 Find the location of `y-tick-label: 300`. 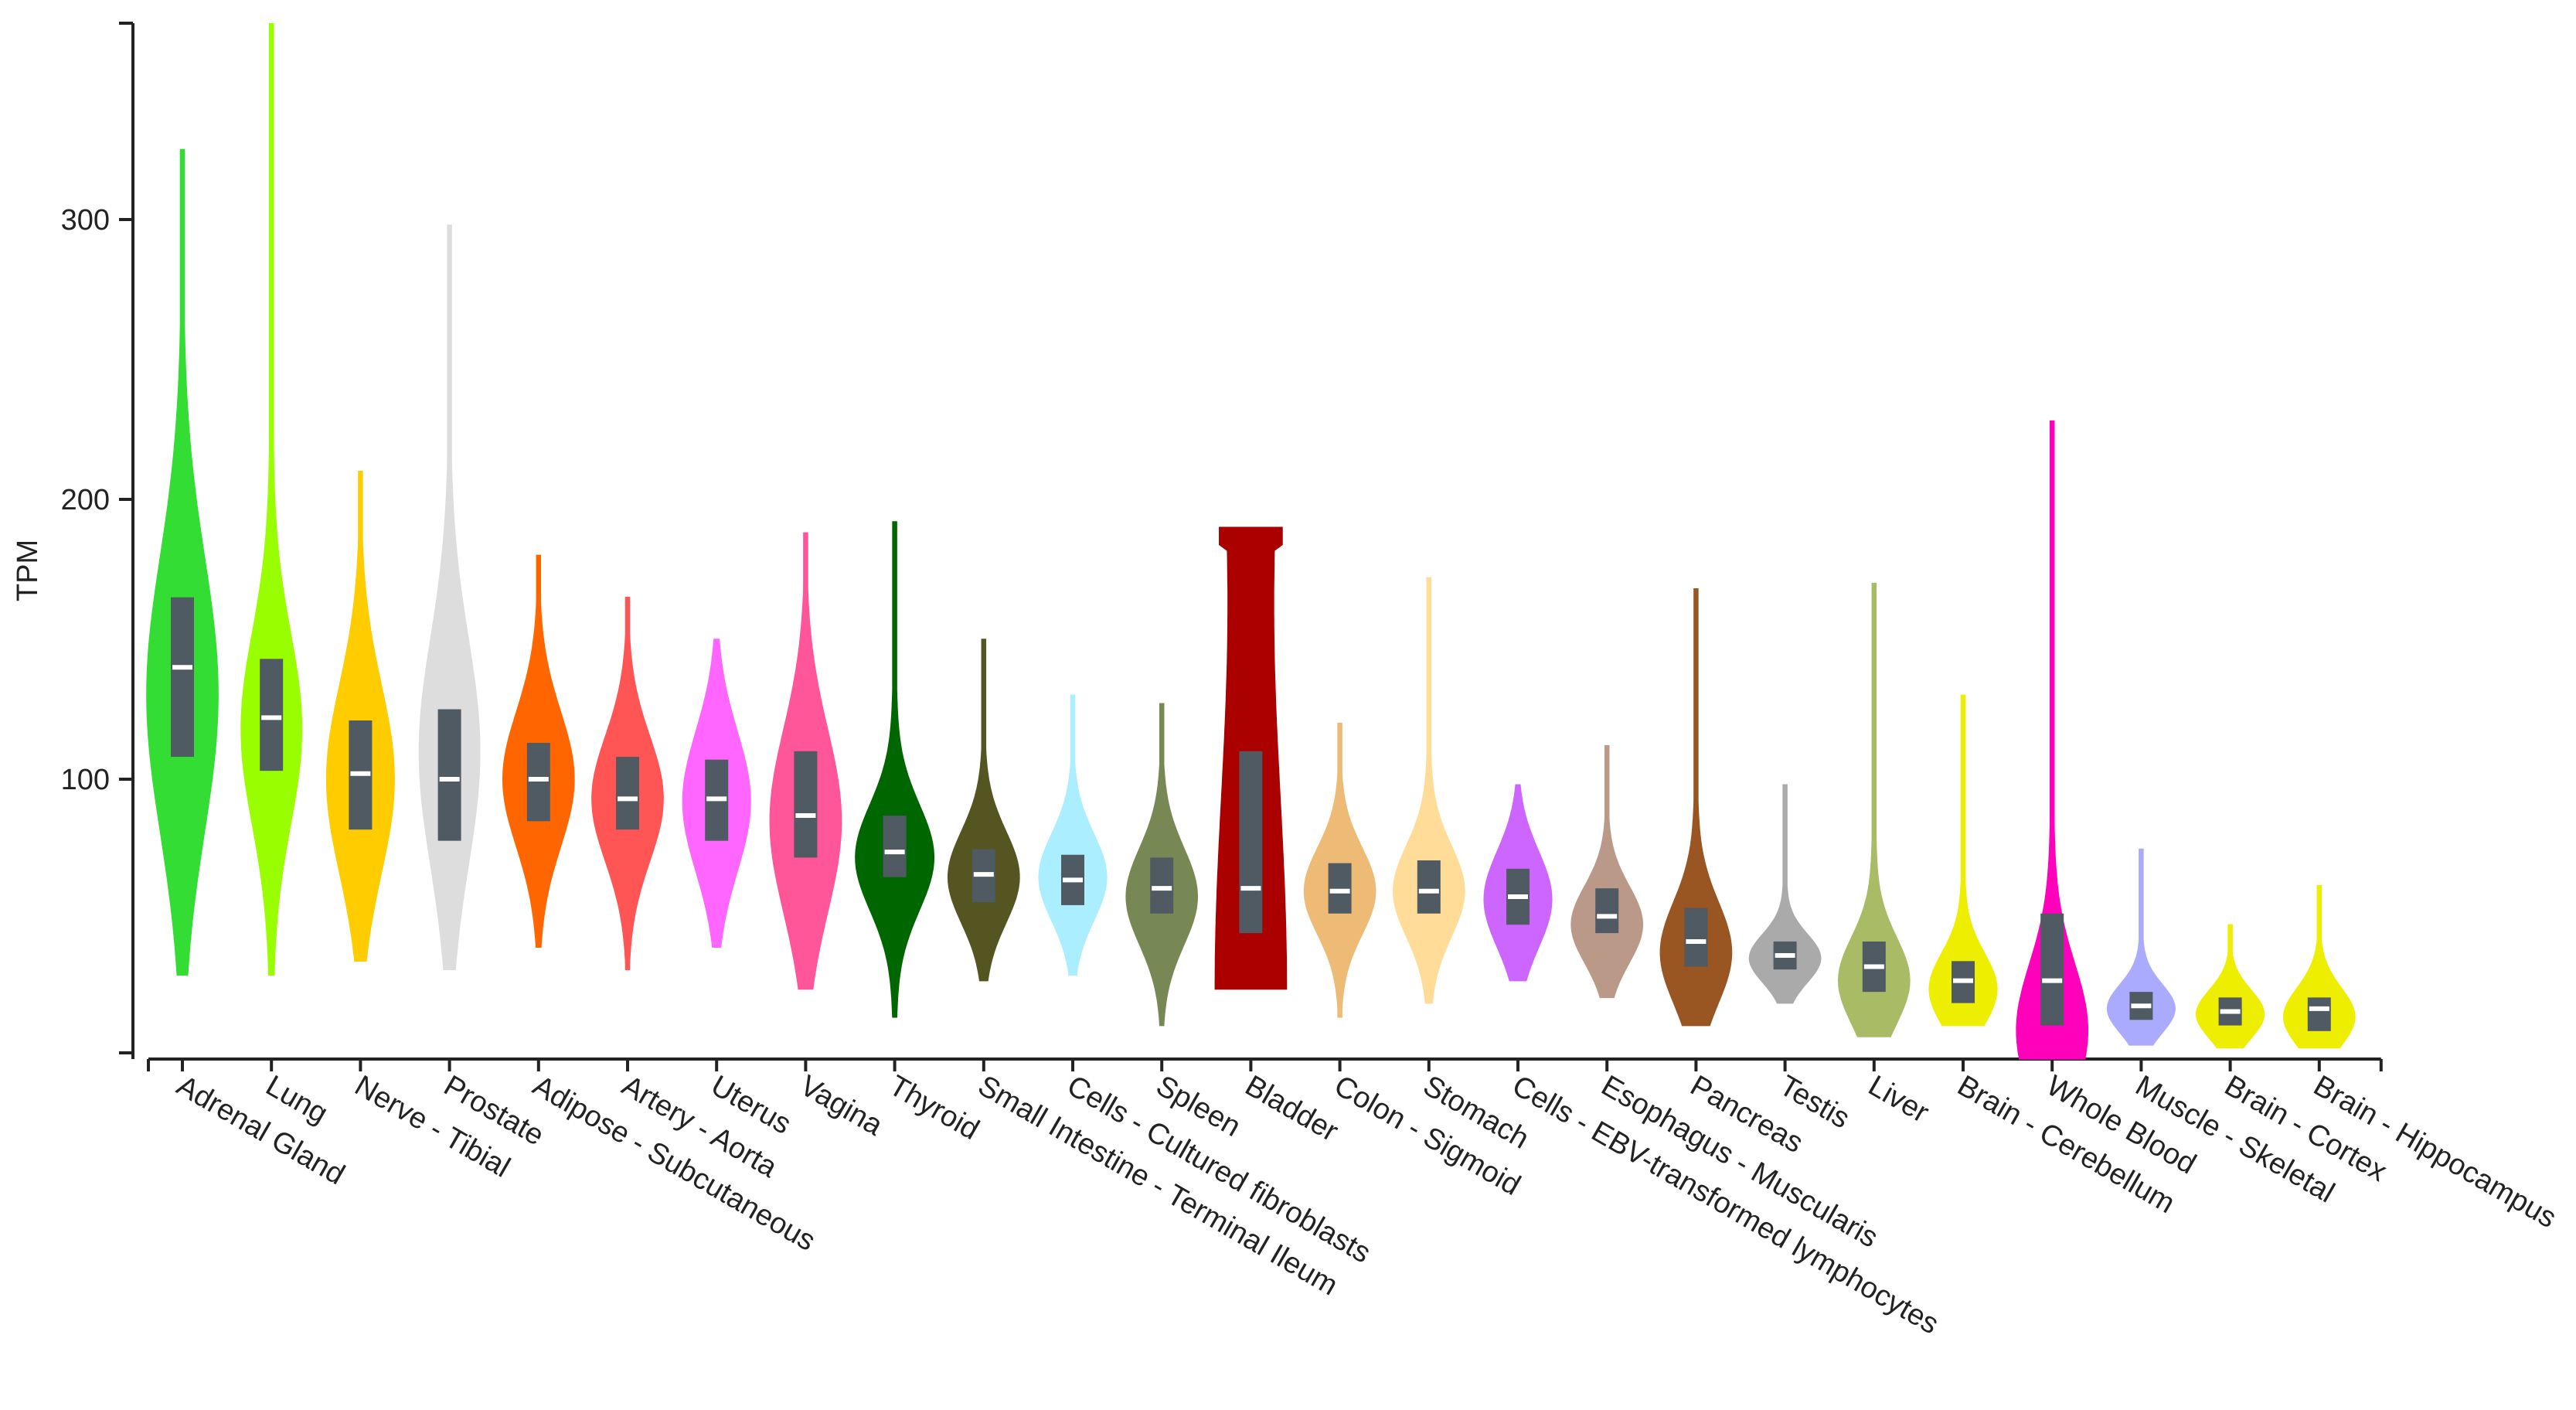

y-tick-label: 300 is located at coordinates (85, 220).